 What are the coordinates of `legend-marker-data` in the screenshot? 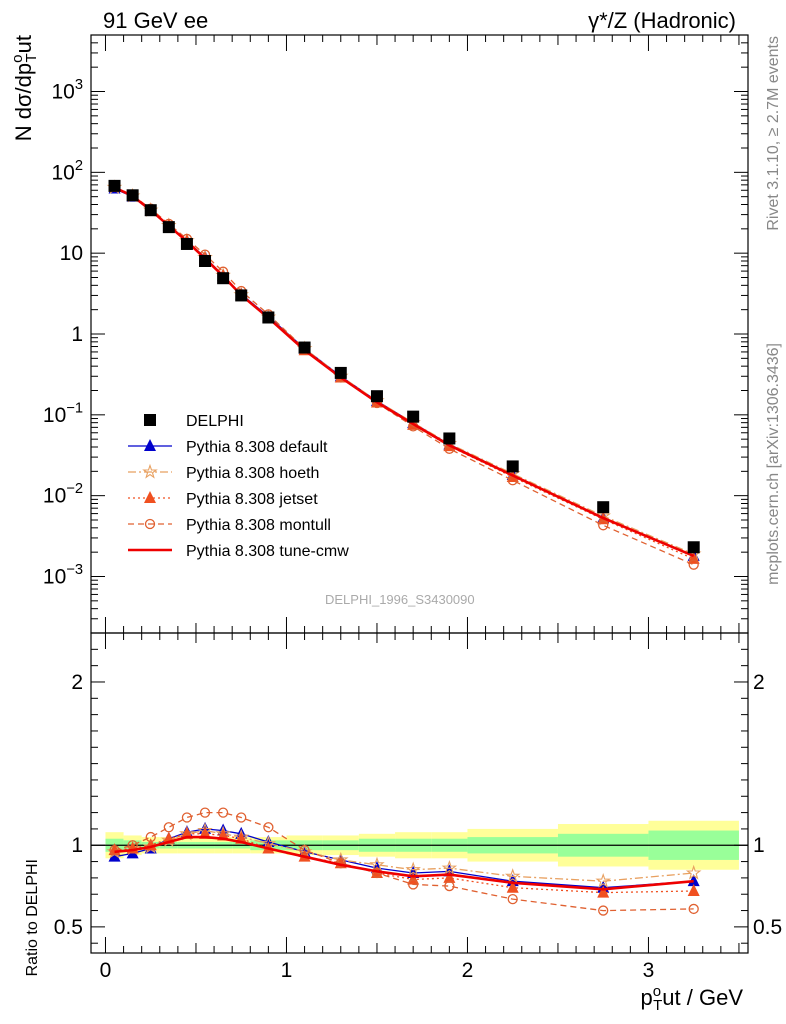 It's located at (150, 420).